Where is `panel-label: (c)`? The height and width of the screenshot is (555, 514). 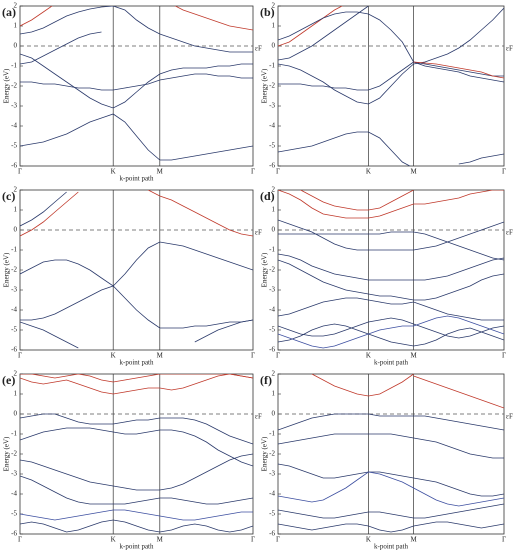 panel-label: (c) is located at coordinates (8, 196).